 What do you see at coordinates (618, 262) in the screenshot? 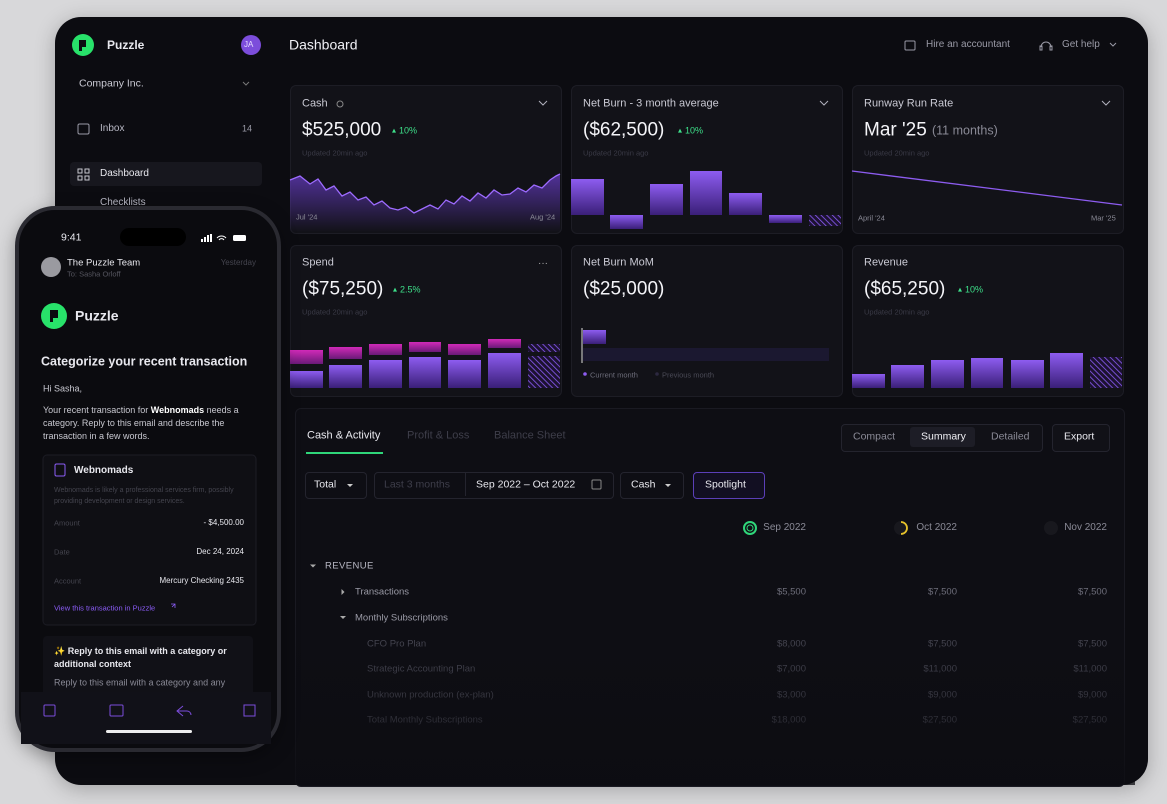
I see `card-title: Net Burn MoM` at bounding box center [618, 262].